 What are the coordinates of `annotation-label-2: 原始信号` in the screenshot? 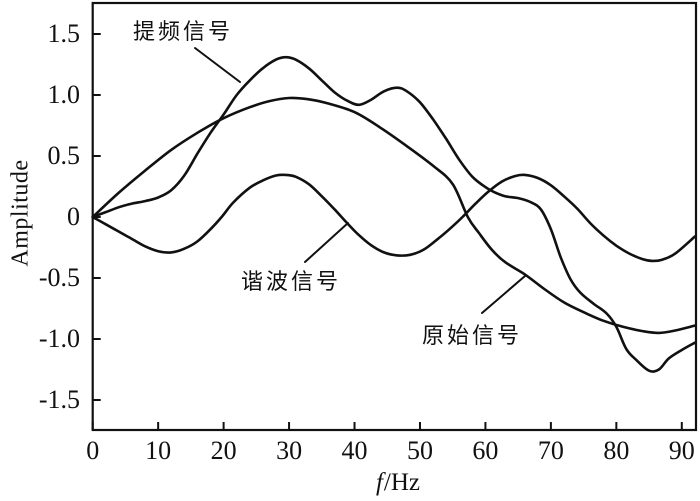 It's located at (472, 335).